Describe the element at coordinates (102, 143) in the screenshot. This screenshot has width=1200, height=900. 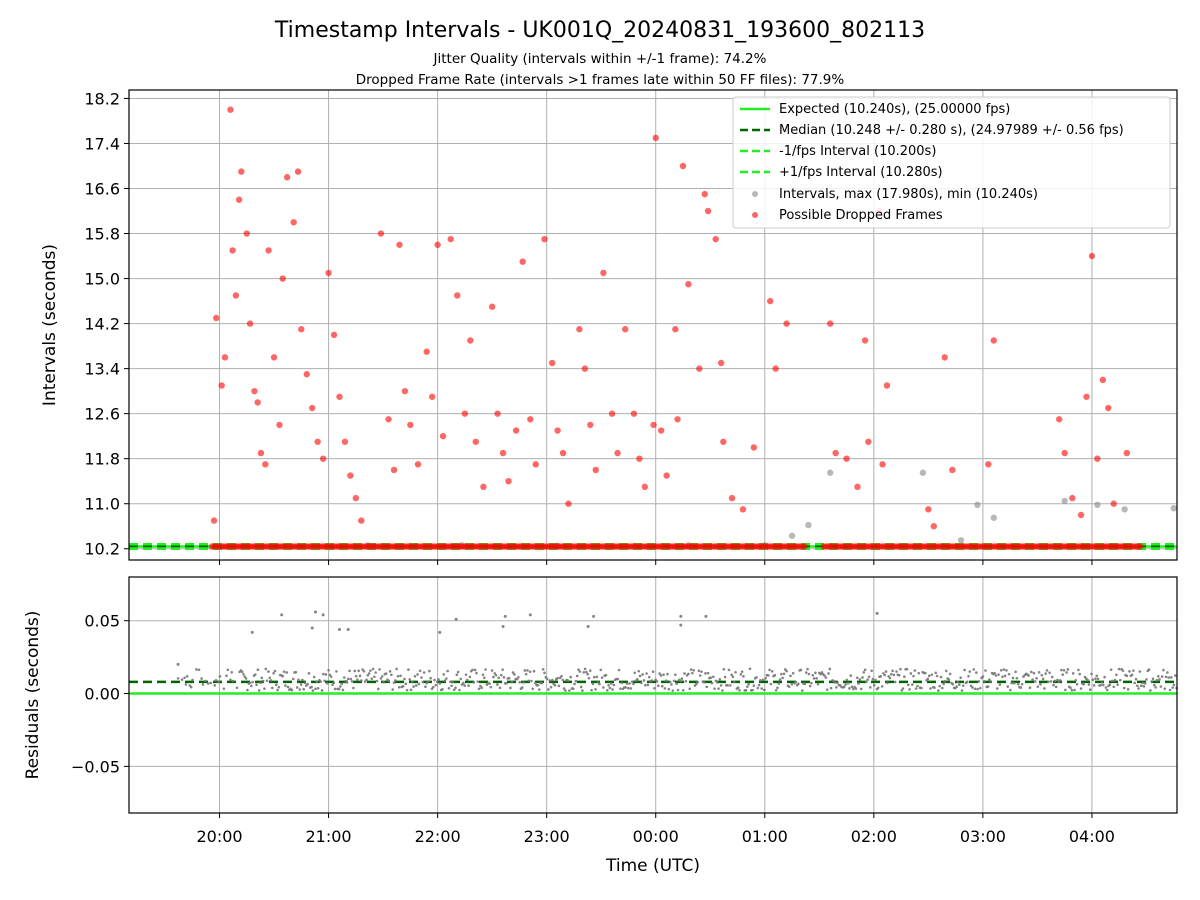
I see `intervals-y-tick-label: 17.4` at that location.